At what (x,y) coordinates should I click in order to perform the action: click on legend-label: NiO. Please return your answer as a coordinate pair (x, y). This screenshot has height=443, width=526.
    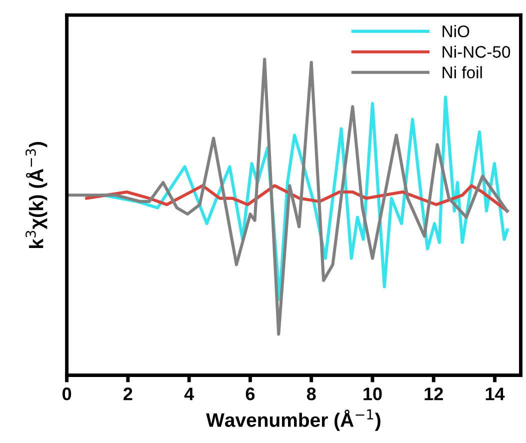
    Looking at the image, I should click on (456, 31).